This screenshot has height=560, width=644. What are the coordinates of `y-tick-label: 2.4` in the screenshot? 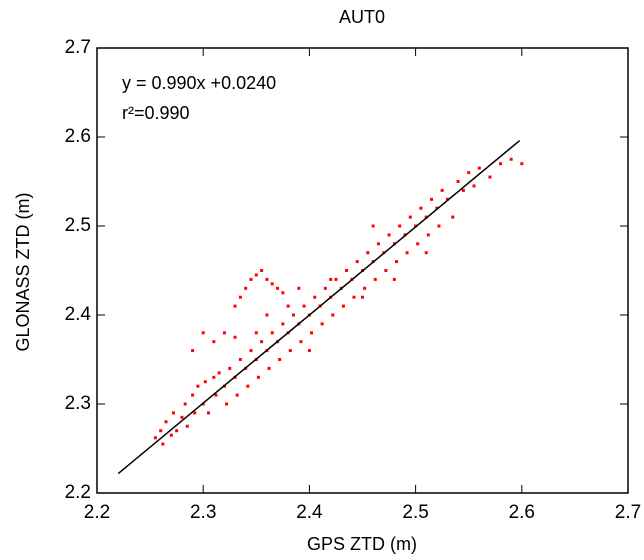 It's located at (78, 314).